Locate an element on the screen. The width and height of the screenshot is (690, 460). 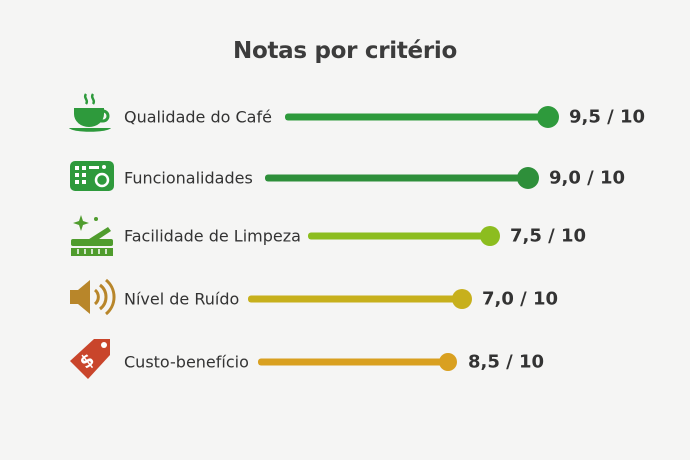
score-label: 8,5 / 10 is located at coordinates (506, 362).